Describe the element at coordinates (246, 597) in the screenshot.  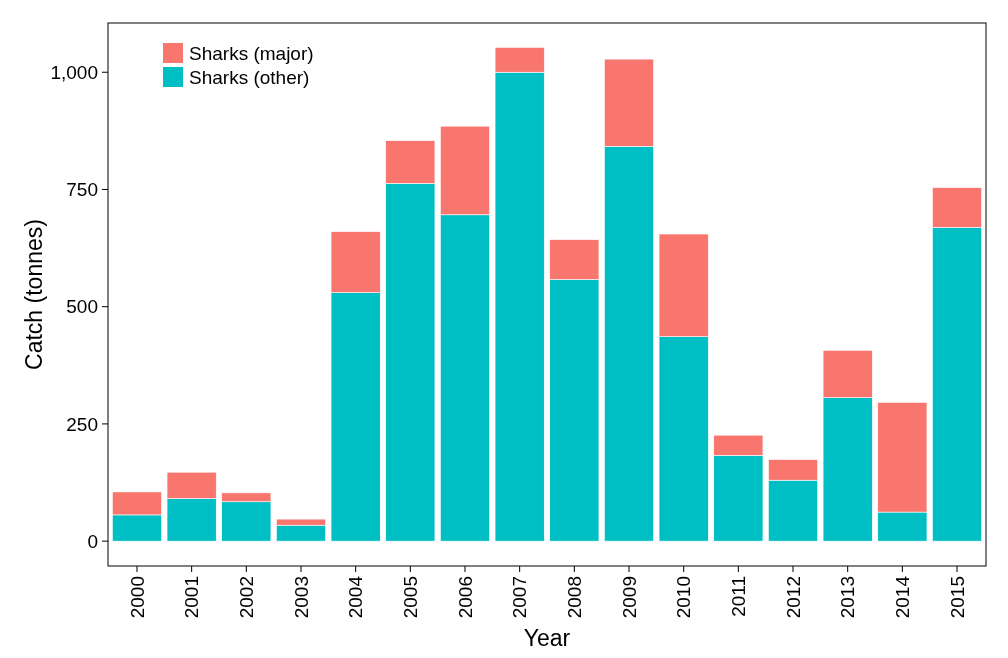
I see `x-tick-label: 2002` at that location.